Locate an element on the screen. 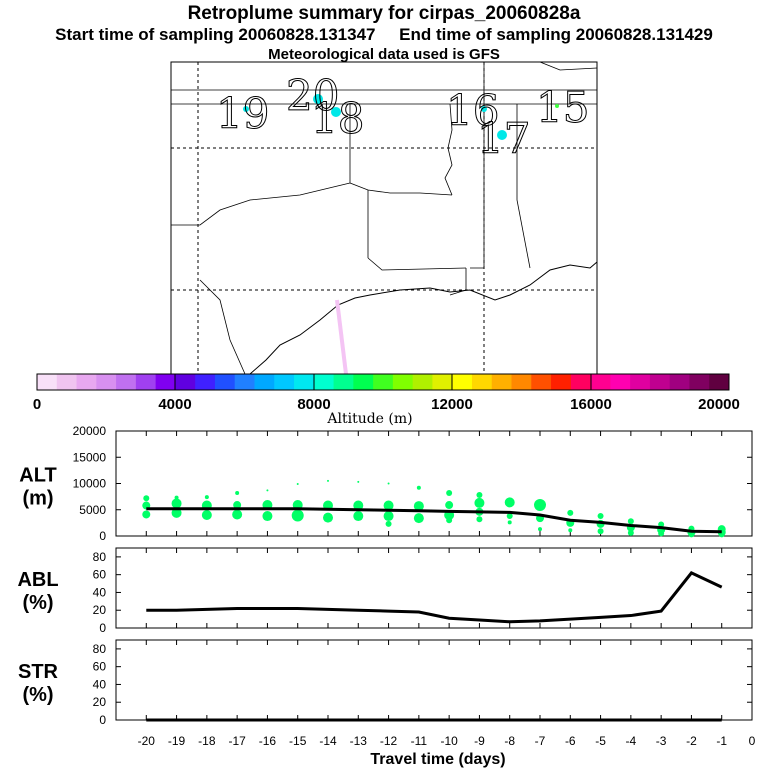 Image resolution: width=768 pixels, height=768 pixels. y-tick-label: 5000 is located at coordinates (92, 510).